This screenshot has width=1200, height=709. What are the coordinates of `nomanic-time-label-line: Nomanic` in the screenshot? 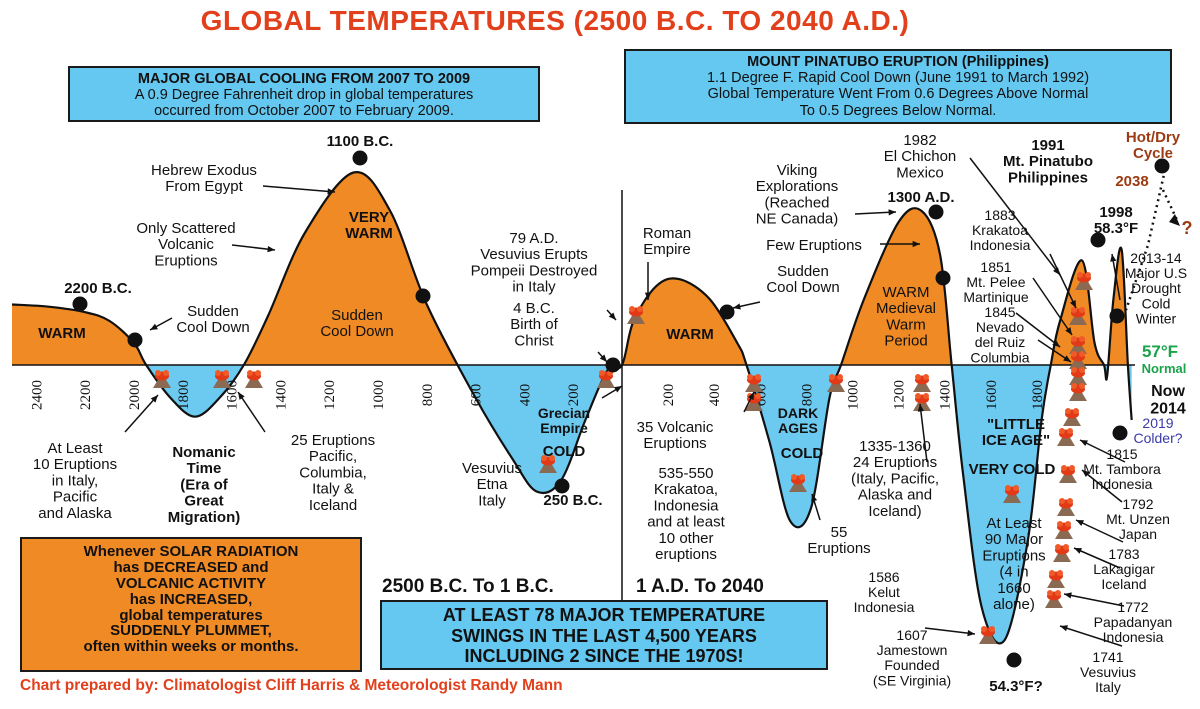 It's located at (203, 452).